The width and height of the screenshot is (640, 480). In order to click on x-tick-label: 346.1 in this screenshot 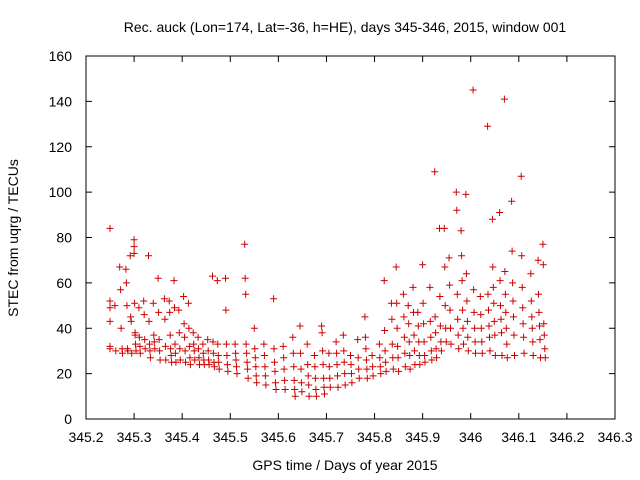, I will do `click(518, 437)`.